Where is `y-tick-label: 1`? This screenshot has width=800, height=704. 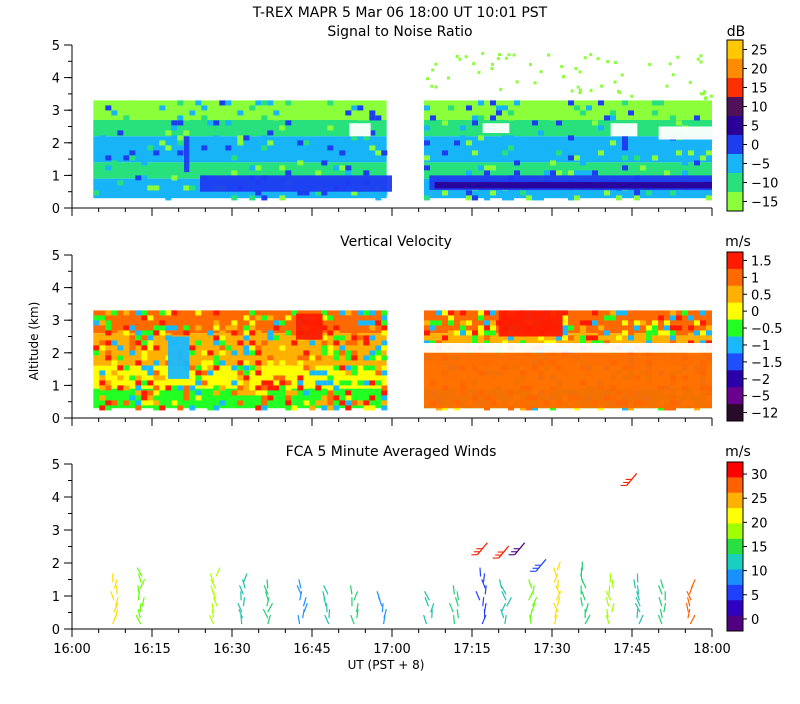
y-tick-label: 1 is located at coordinates (56, 176).